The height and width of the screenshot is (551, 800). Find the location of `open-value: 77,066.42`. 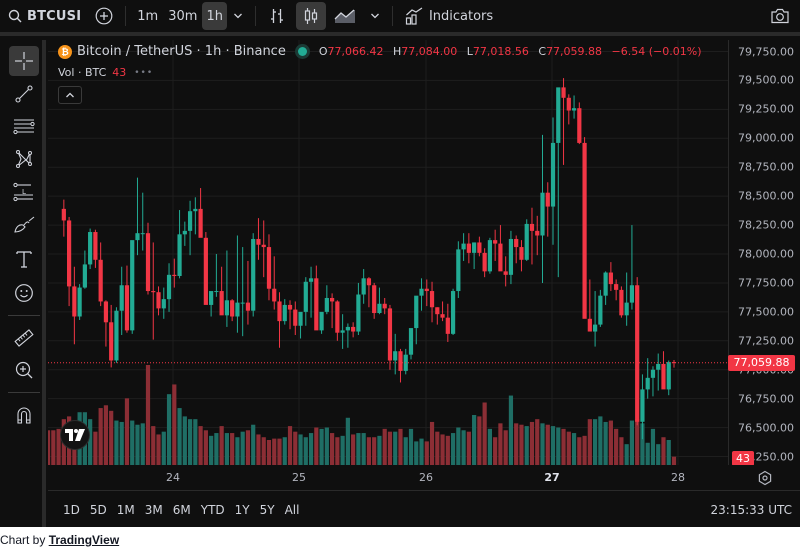

open-value: 77,066.42 is located at coordinates (355, 51).